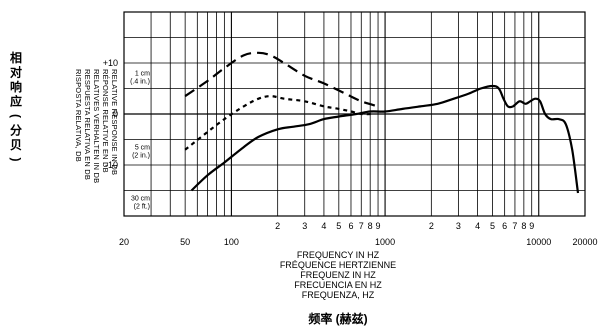  Describe the element at coordinates (185, 242) in the screenshot. I see `x-tick-label: 50` at that location.